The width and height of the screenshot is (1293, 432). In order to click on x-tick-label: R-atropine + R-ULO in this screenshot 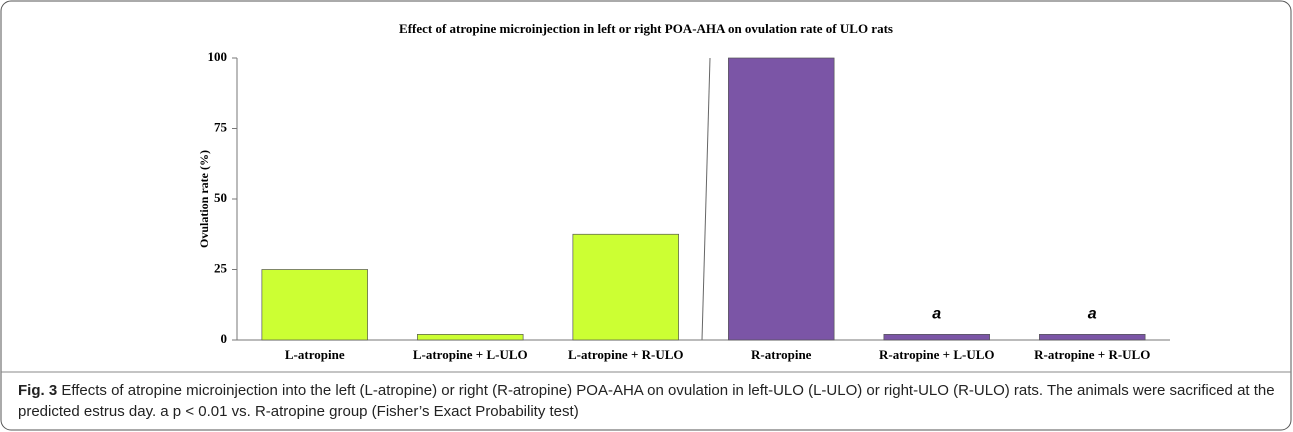, I will do `click(1092, 354)`.